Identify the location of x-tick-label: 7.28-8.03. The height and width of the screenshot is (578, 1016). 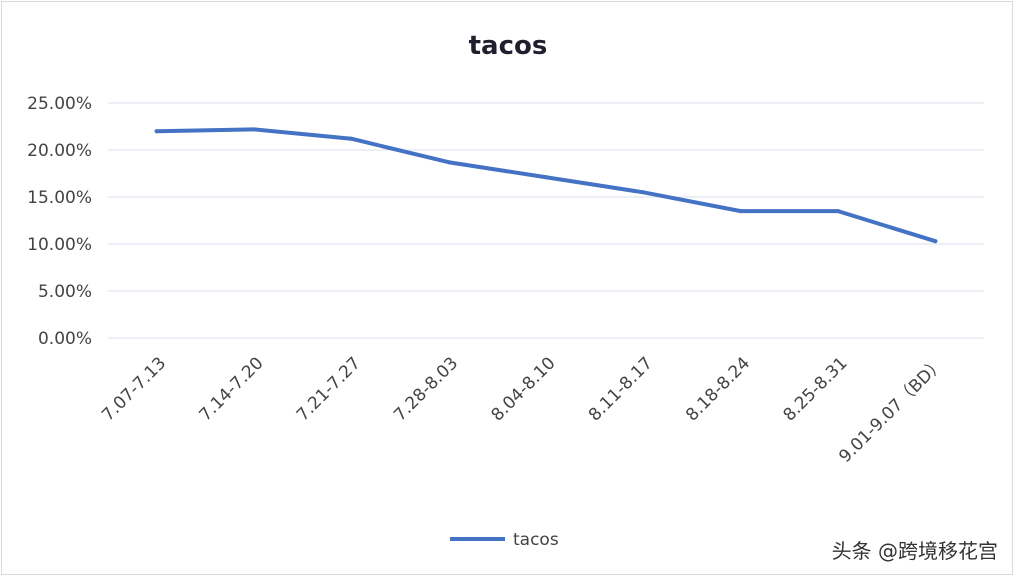
(426, 389).